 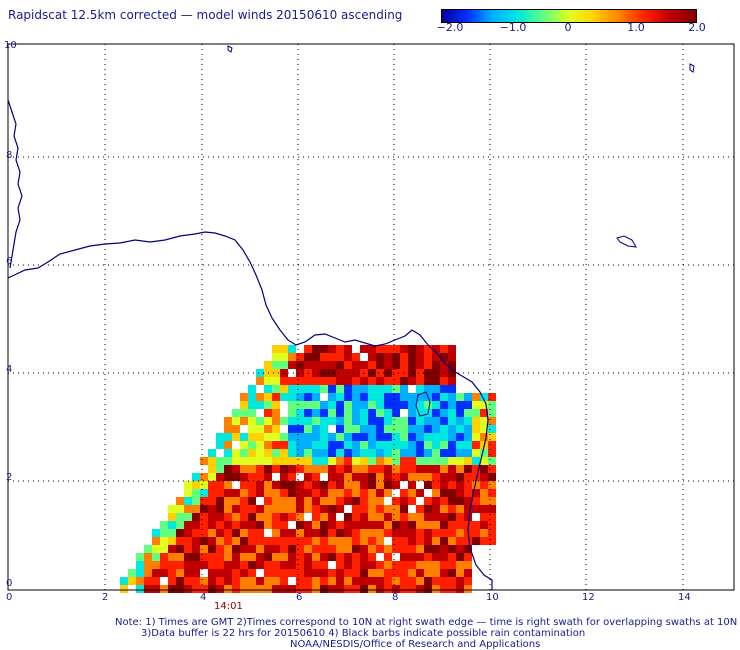 What do you see at coordinates (692, 68) in the screenshot?
I see `island-ne` at bounding box center [692, 68].